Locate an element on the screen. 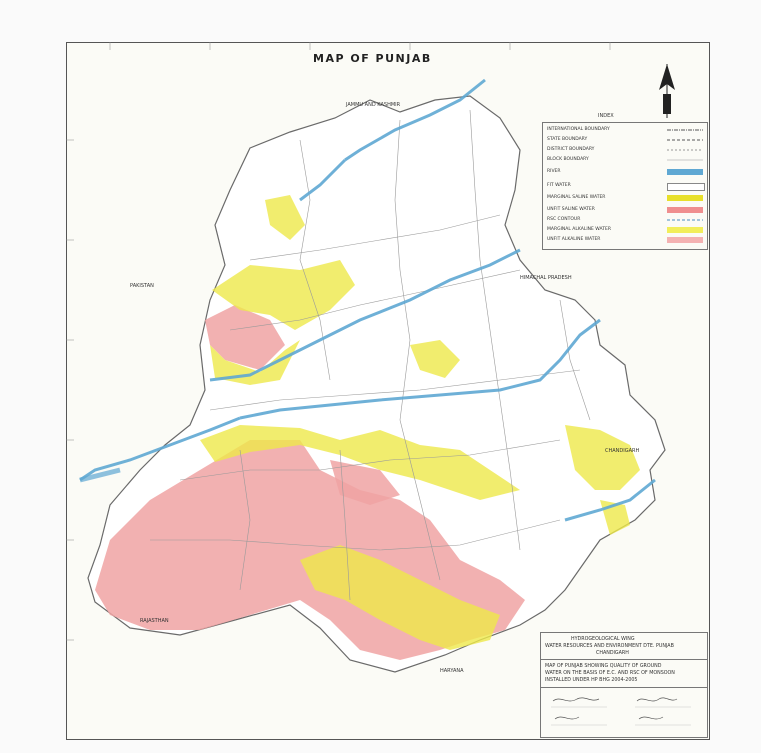 The image size is (761, 753). legend-symbol-district is located at coordinates (685, 150).